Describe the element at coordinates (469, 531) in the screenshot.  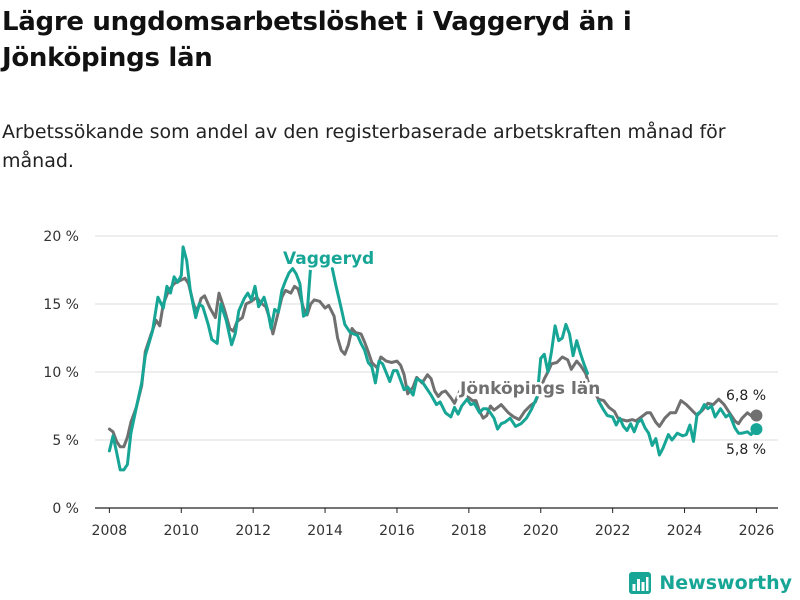
I see `x-tick-label: 2018` at that location.